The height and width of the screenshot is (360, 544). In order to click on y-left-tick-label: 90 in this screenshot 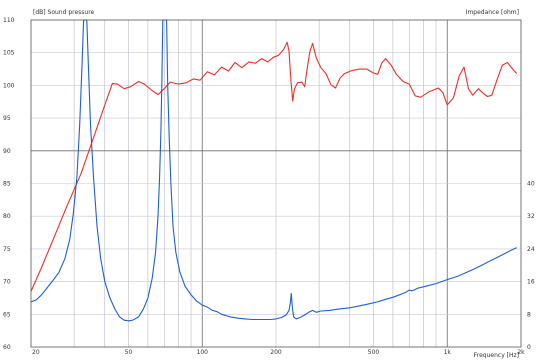, I will do `click(7, 151)`.